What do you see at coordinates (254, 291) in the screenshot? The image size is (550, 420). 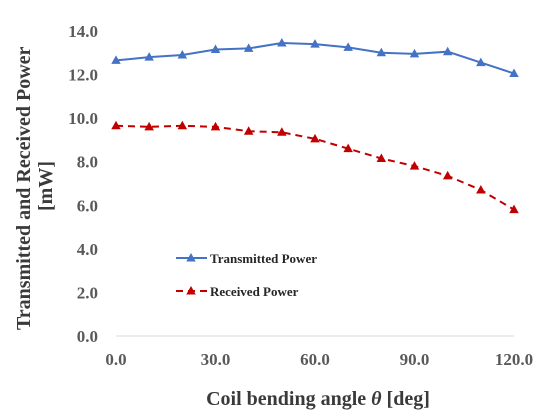 I see `legend-received-power-label: Received Power` at bounding box center [254, 291].